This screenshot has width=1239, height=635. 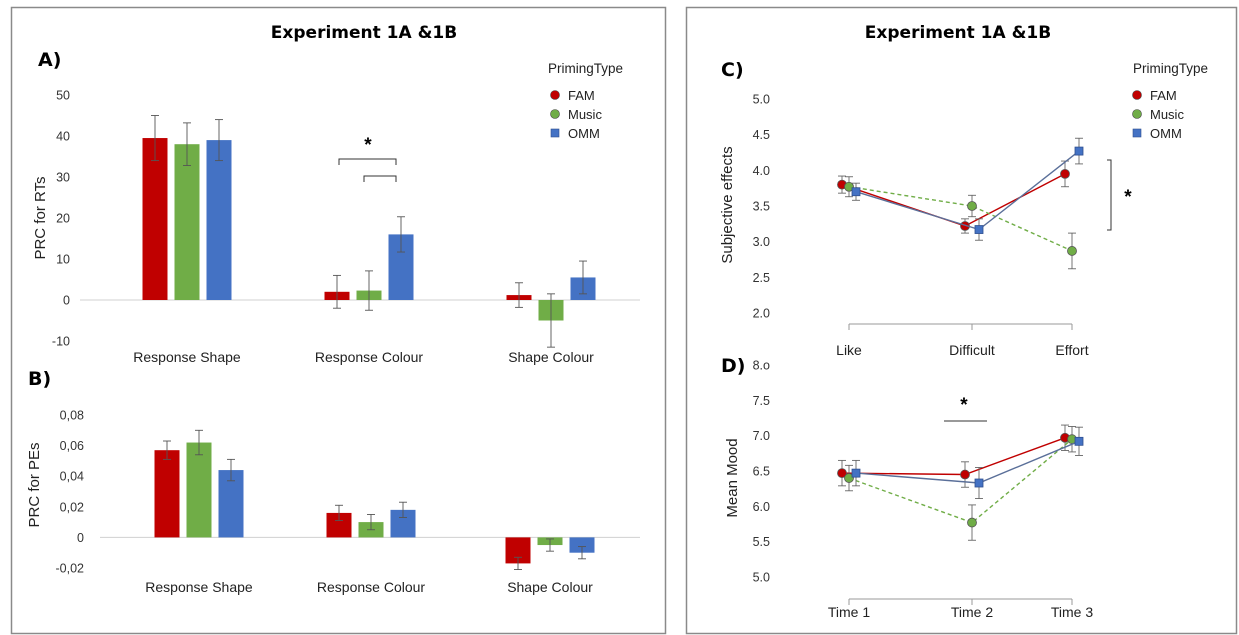 I want to click on legend-left-fam-marker, so click(x=555, y=95).